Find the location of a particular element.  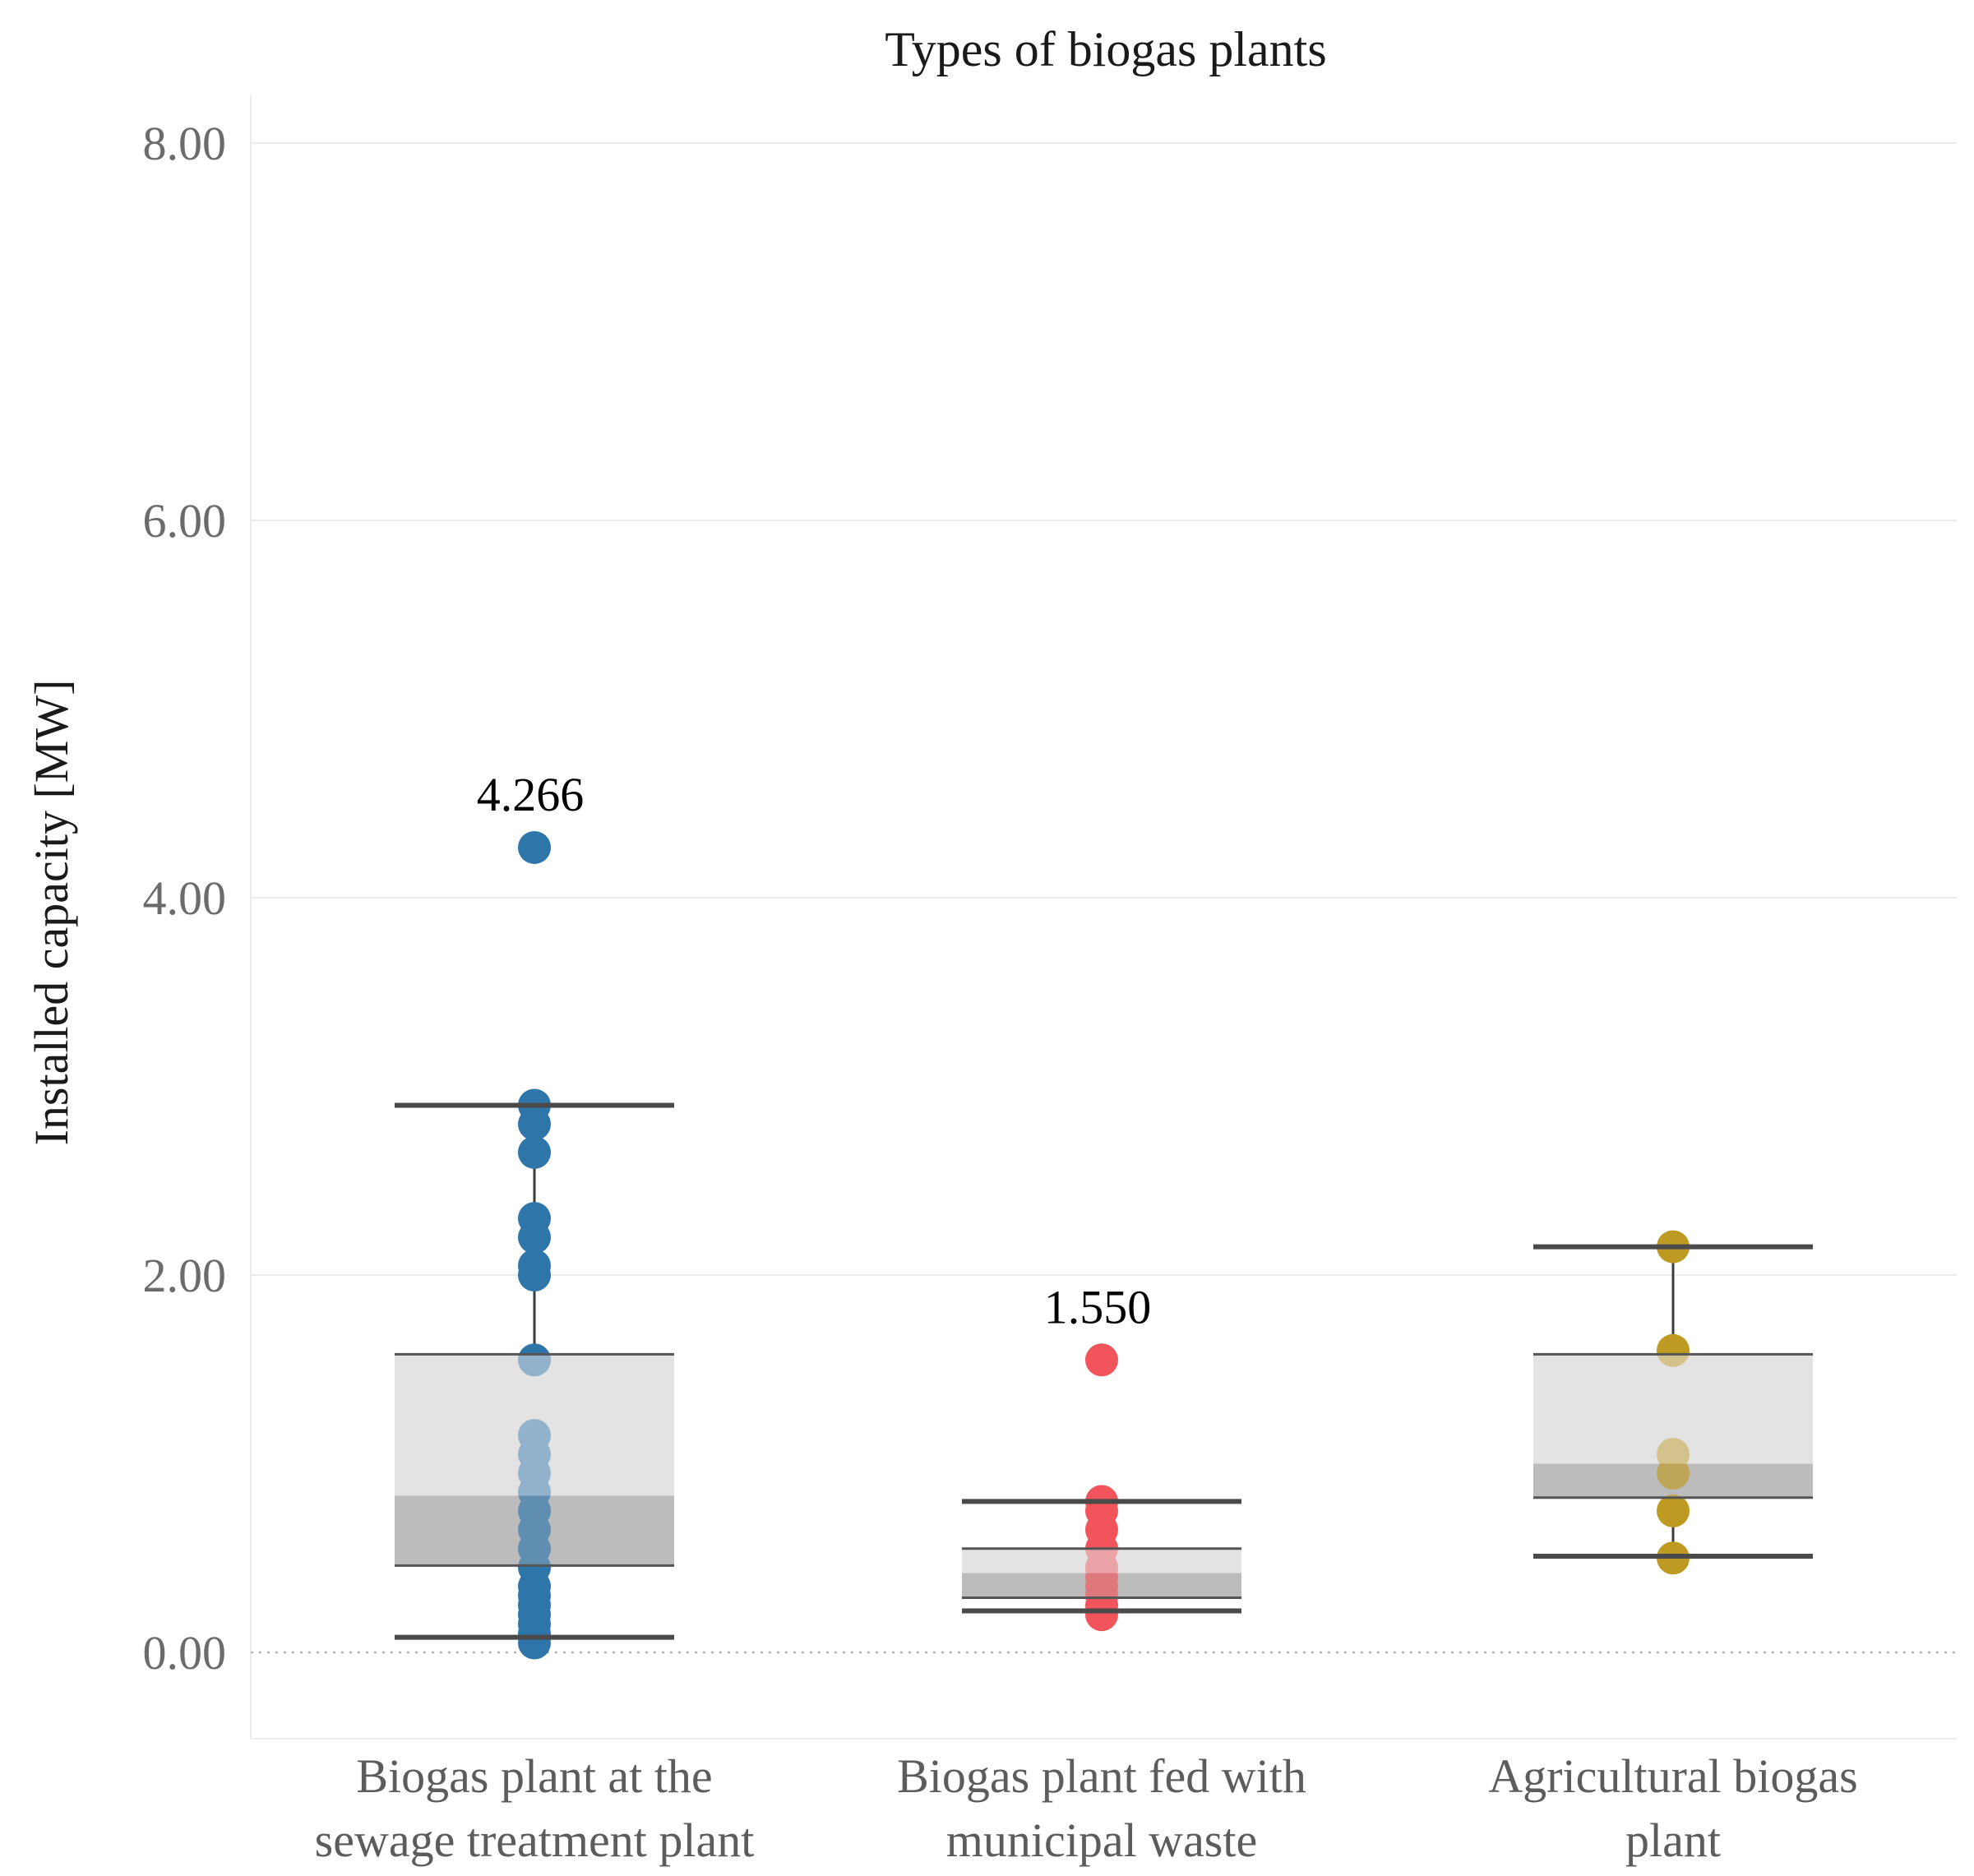

x-category-label: Biogas plant at the is located at coordinates (534, 1776).